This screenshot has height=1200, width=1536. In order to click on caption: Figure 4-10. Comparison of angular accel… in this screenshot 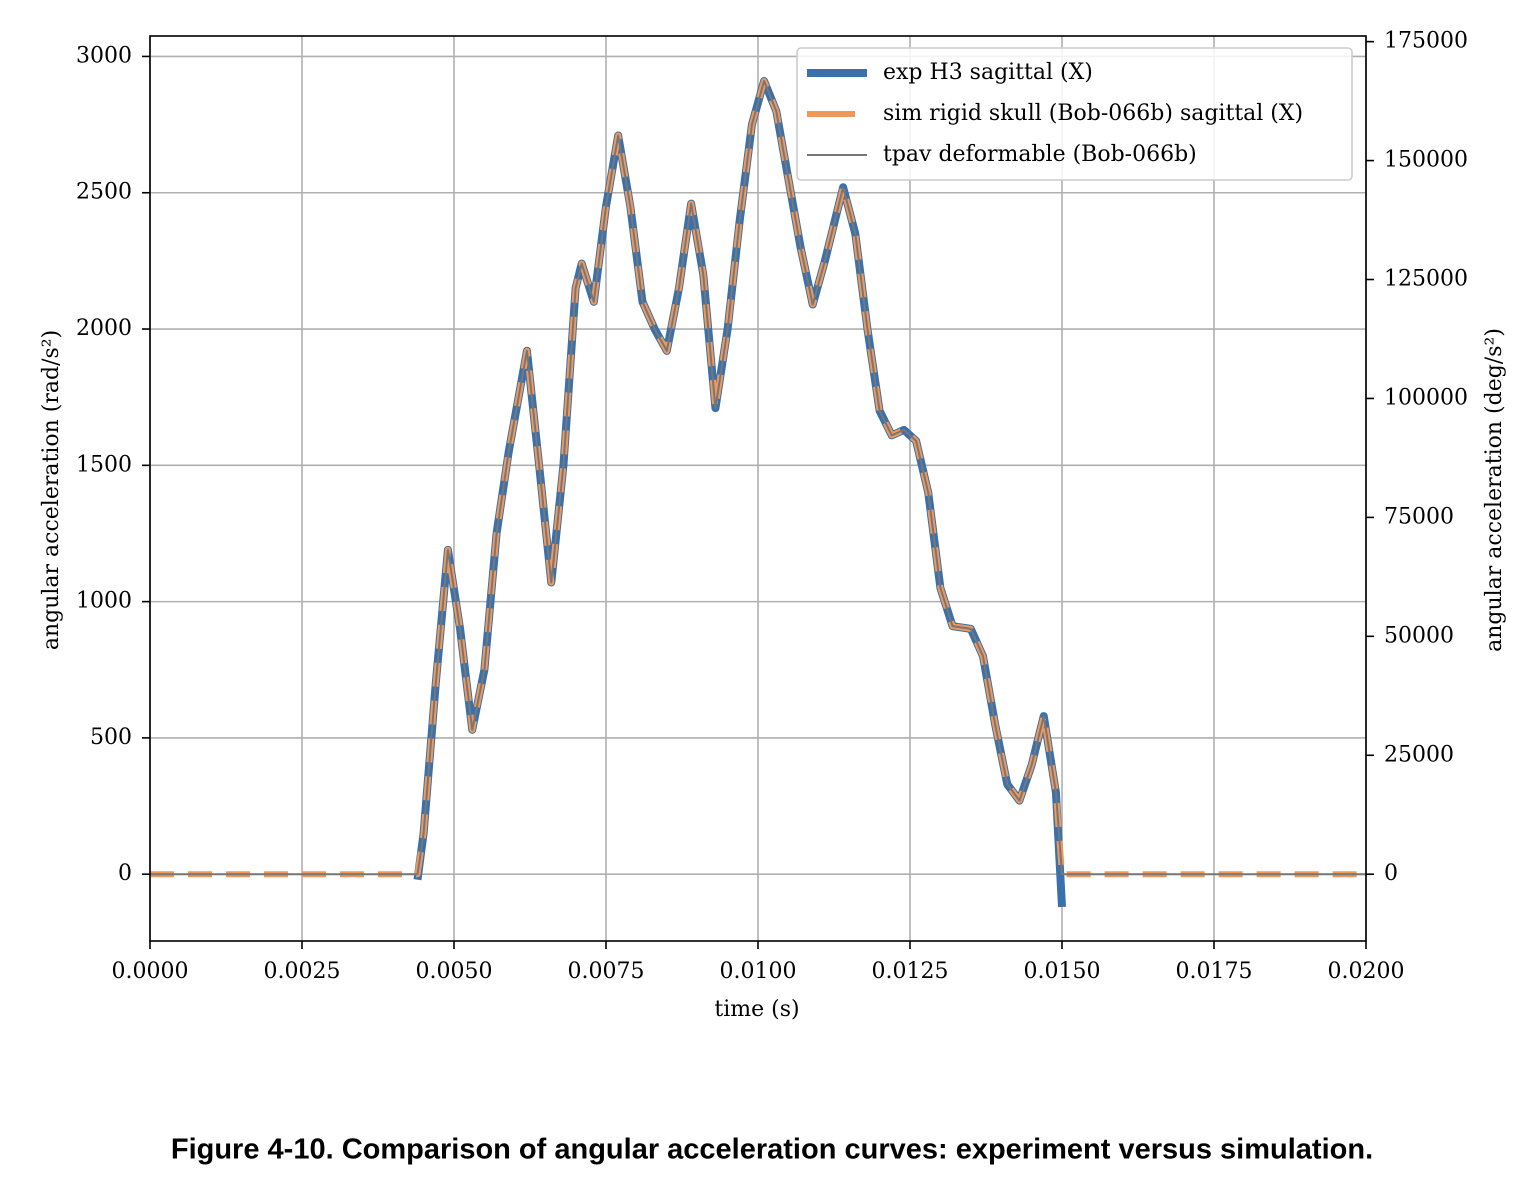, I will do `click(772, 1150)`.